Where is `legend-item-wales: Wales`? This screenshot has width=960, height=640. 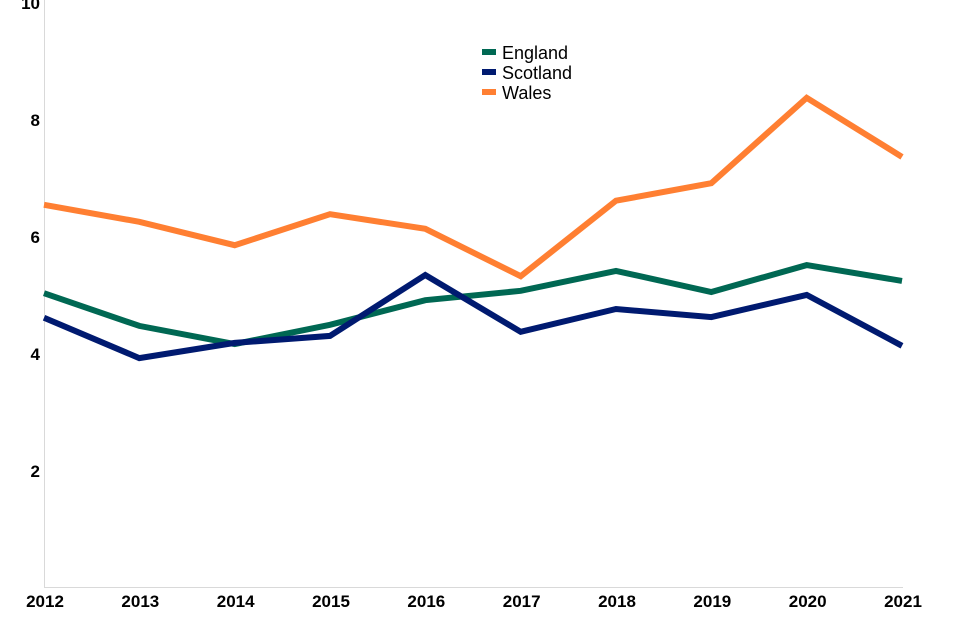 legend-item-wales: Wales is located at coordinates (516, 93).